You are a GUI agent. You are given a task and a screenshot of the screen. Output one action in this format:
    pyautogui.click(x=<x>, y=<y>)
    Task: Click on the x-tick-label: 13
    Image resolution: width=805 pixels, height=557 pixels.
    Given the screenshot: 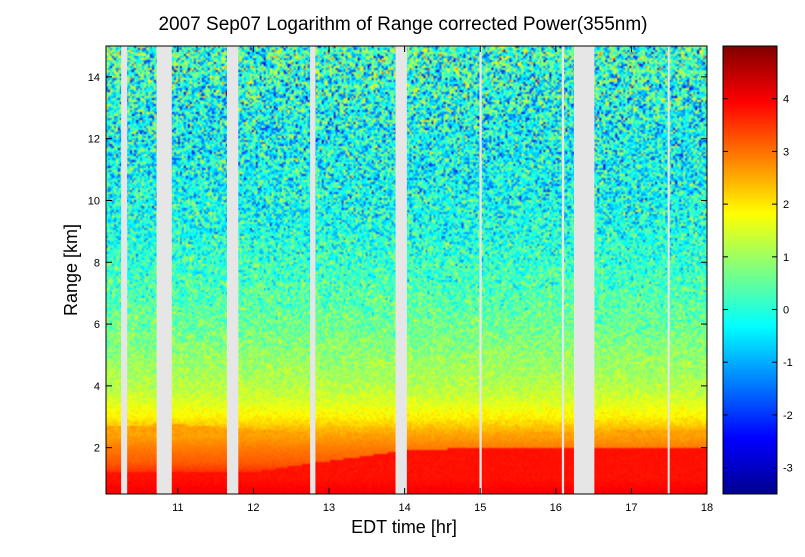 What is the action you would take?
    pyautogui.click(x=329, y=508)
    